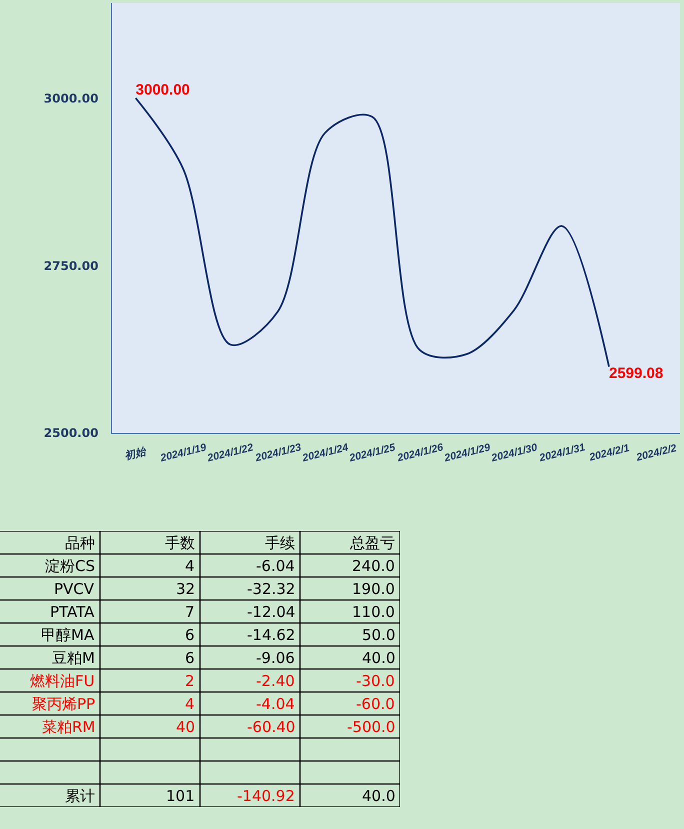  I want to click on text: 手续, so click(280, 543).